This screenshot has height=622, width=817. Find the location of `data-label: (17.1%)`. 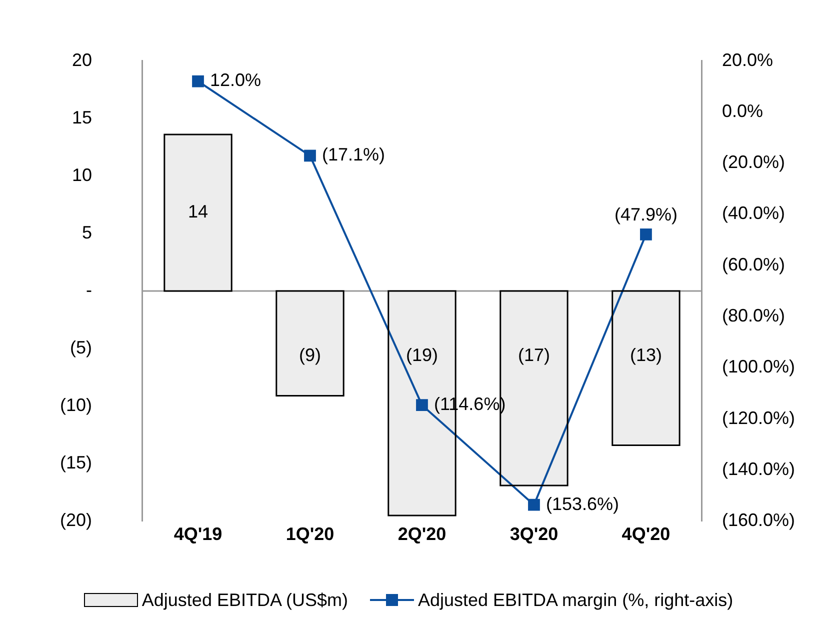

data-label: (17.1%) is located at coordinates (354, 154).